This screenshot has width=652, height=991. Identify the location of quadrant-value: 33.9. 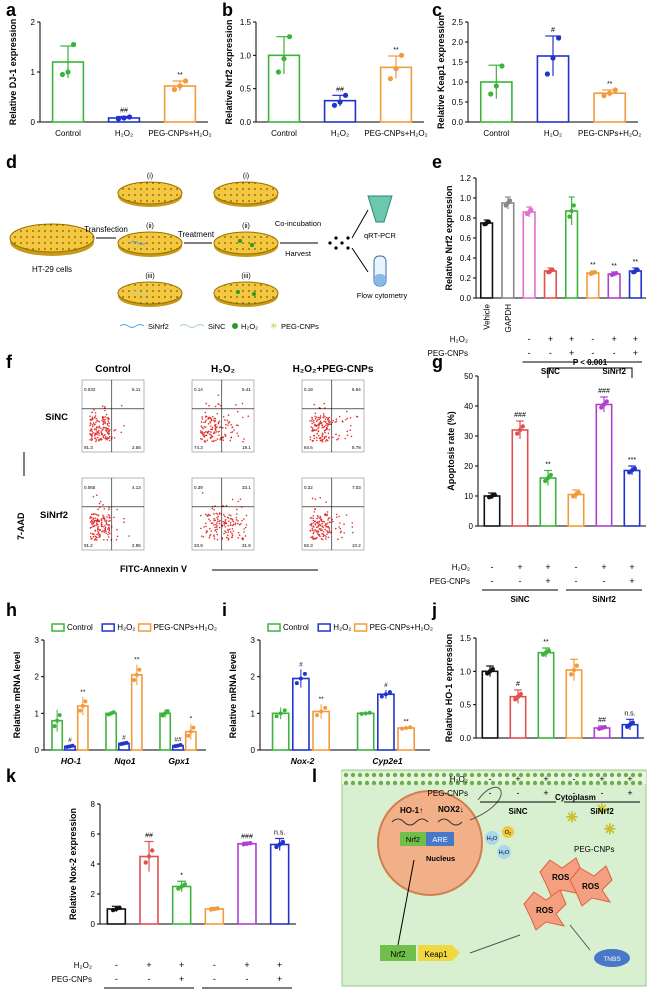
(198, 545).